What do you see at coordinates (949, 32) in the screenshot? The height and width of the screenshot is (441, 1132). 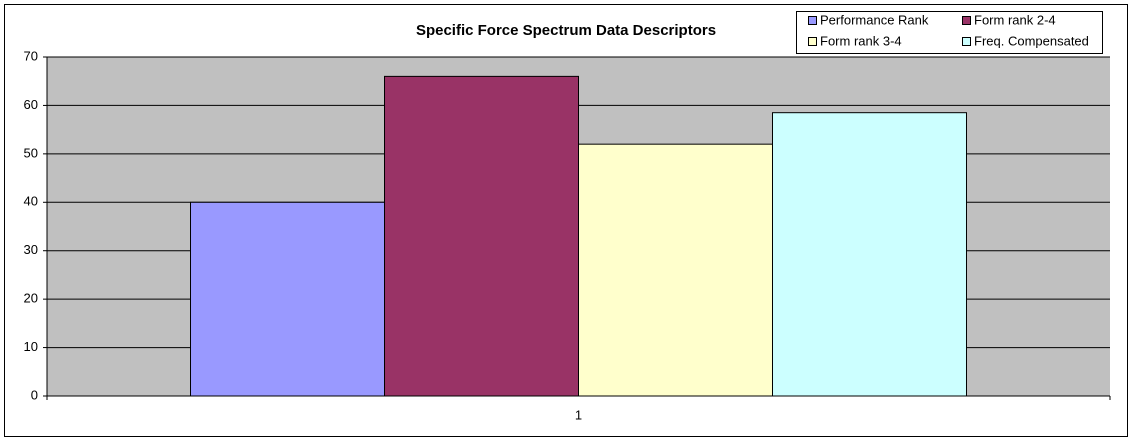 I see `legend-box` at bounding box center [949, 32].